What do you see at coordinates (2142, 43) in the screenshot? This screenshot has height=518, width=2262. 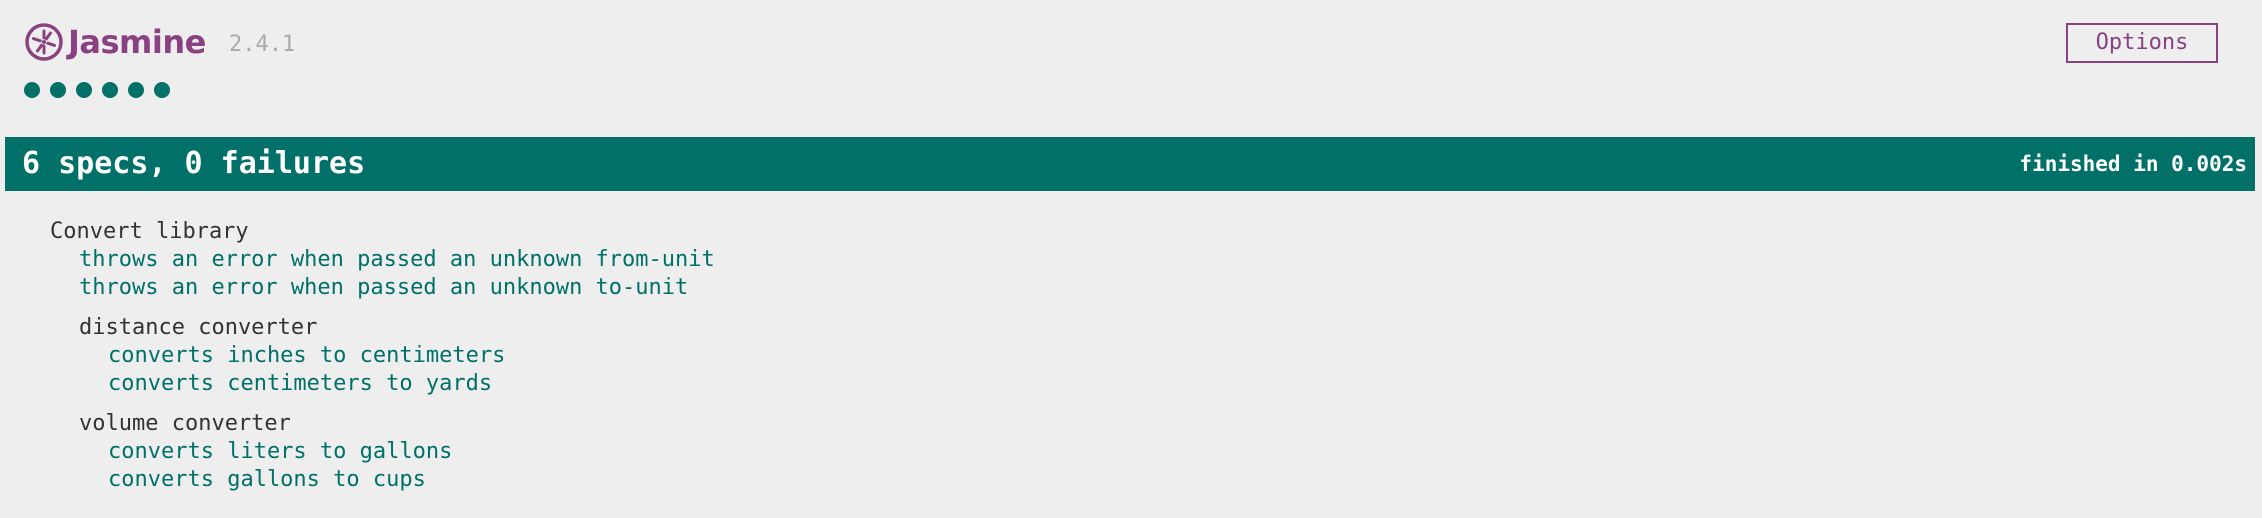 I see `options-button: Options` at bounding box center [2142, 43].